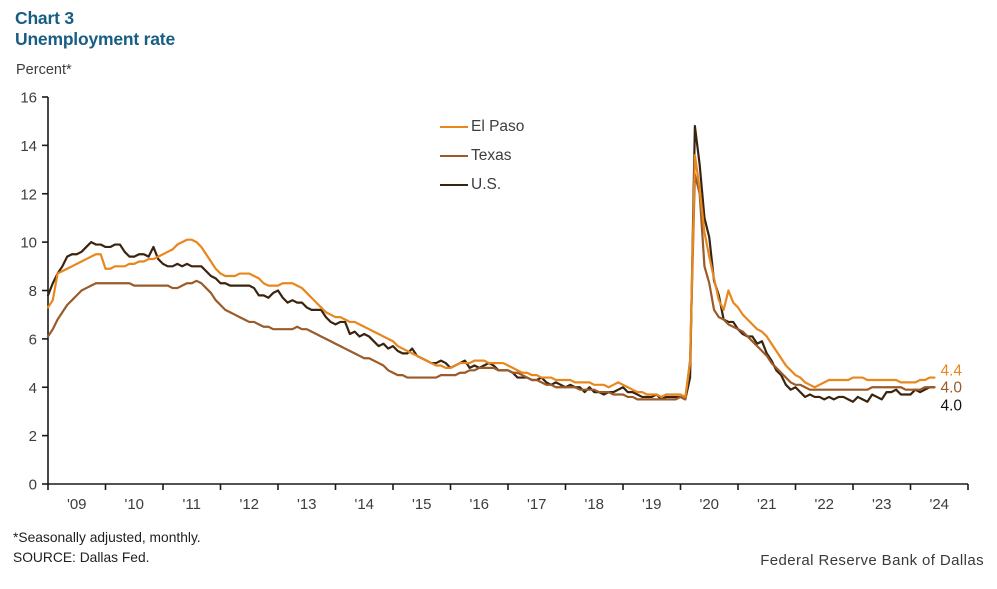 Image resolution: width=997 pixels, height=589 pixels. What do you see at coordinates (28, 146) in the screenshot?
I see `y-axis-tick-label: 14` at bounding box center [28, 146].